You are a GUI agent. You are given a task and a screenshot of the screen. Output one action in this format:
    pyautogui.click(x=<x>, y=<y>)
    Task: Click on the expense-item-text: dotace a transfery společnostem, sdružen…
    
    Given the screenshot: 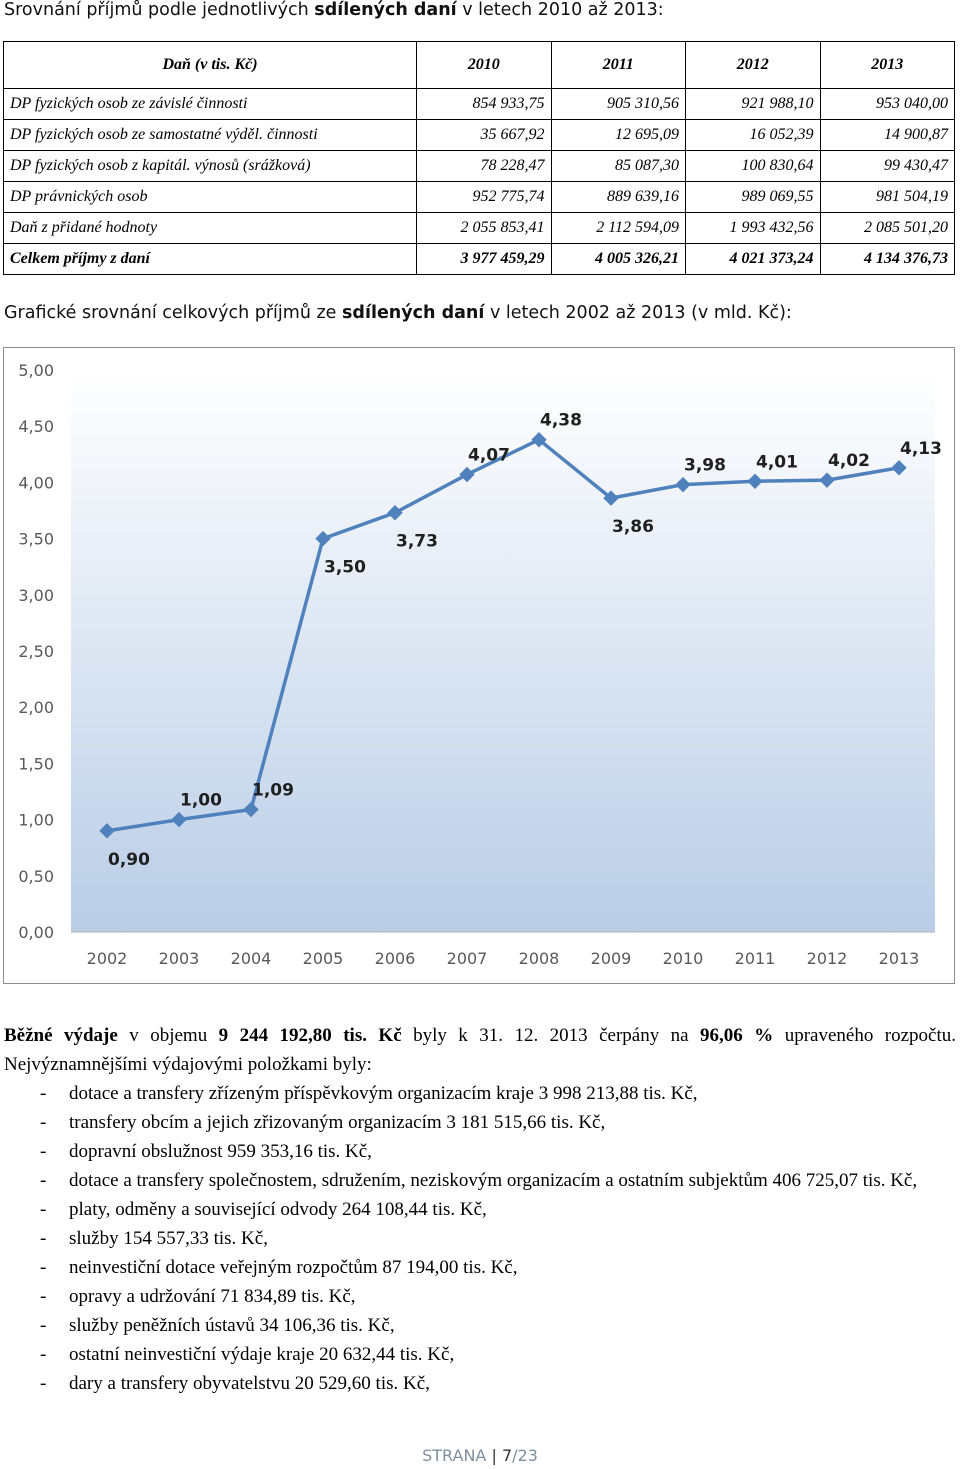 What is the action you would take?
    pyautogui.click(x=493, y=1180)
    